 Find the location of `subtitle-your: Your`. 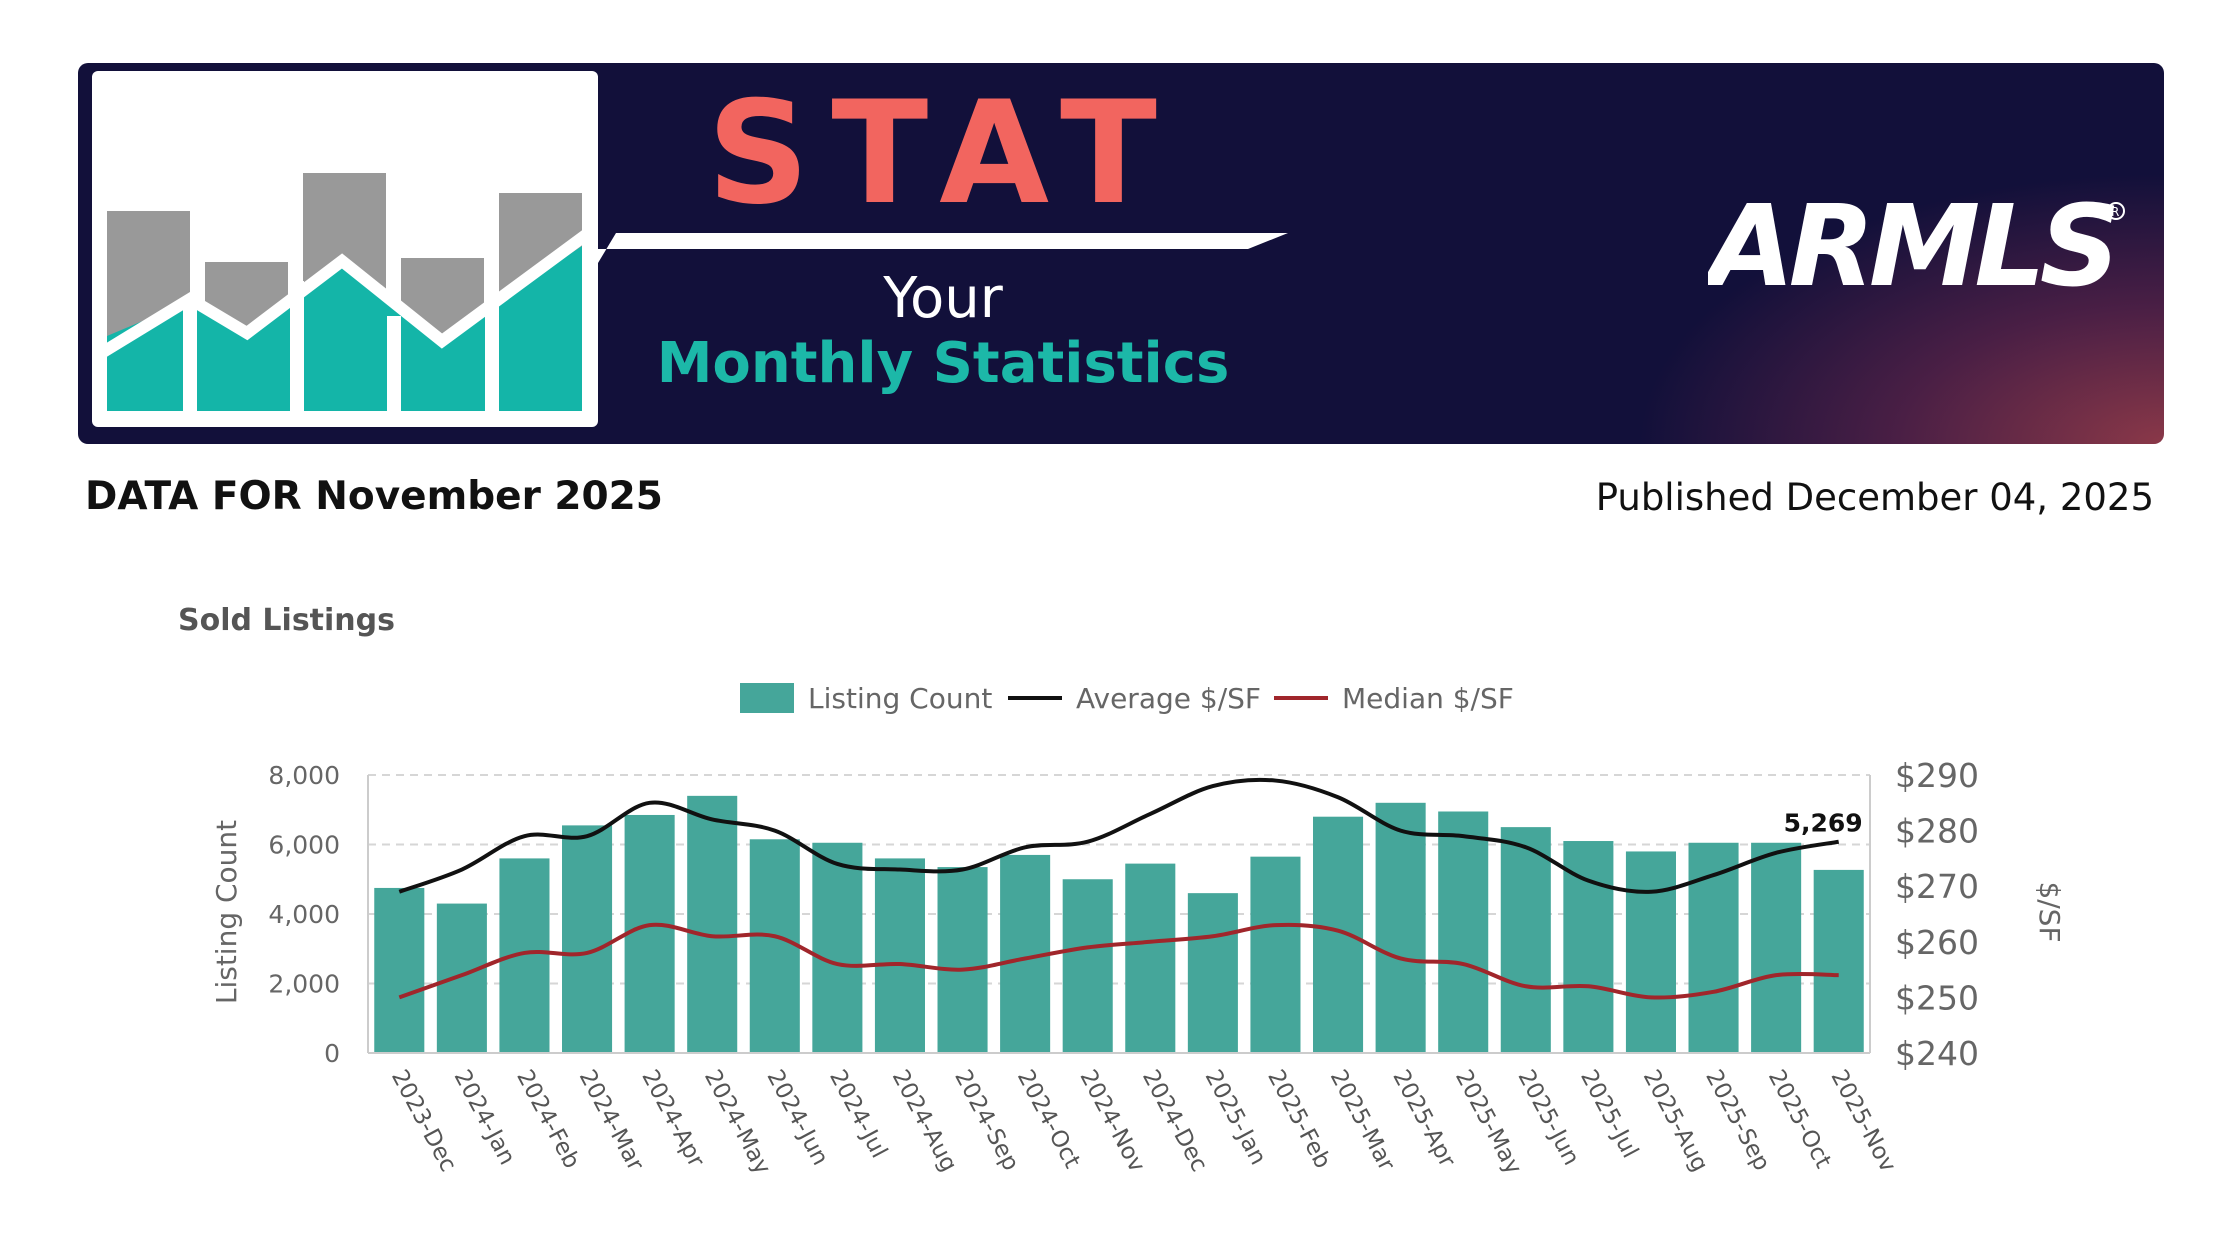

subtitle-your: Your is located at coordinates (943, 298).